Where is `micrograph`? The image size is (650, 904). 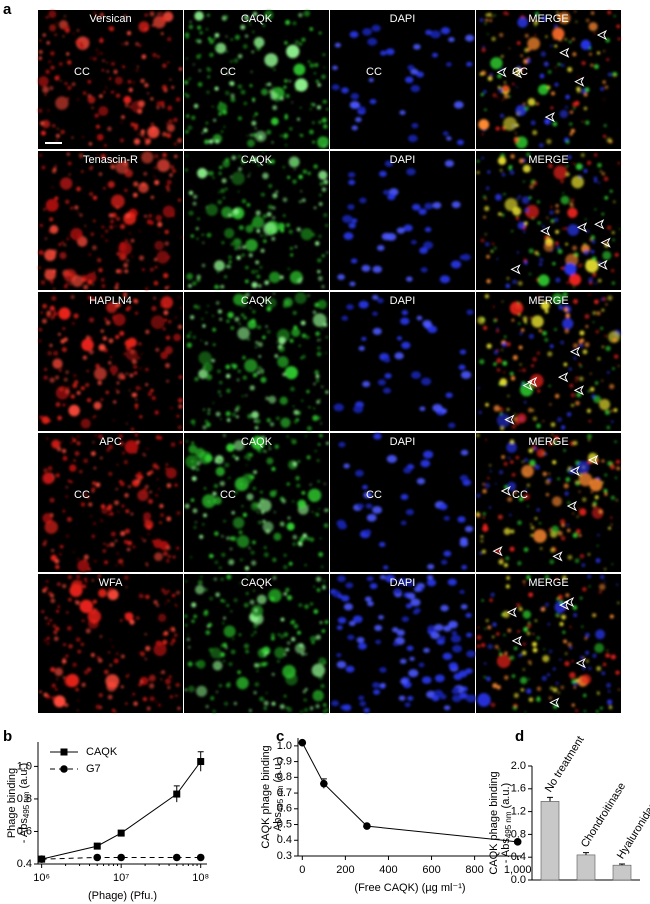
micrograph is located at coordinates (548, 79).